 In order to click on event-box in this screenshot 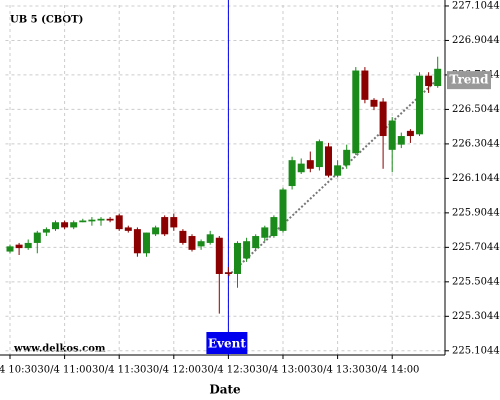, I will do `click(227, 343)`.